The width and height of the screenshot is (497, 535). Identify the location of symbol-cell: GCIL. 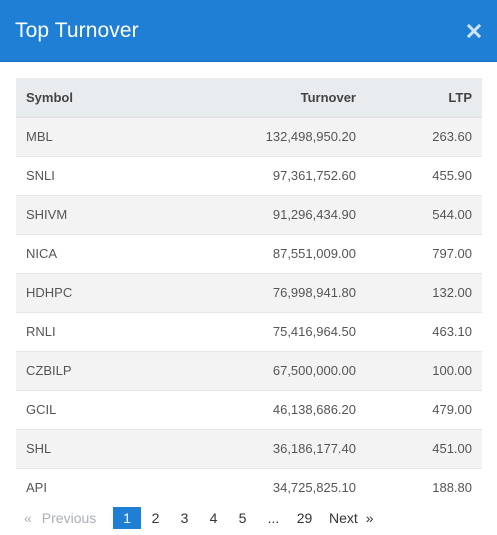
(76, 409).